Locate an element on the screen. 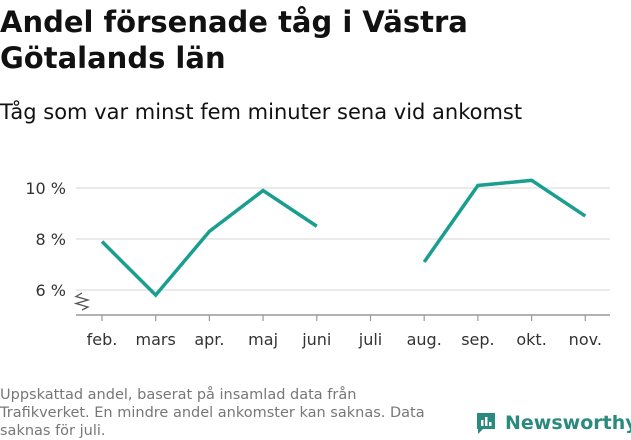  x-tick-label: maj is located at coordinates (263, 339).